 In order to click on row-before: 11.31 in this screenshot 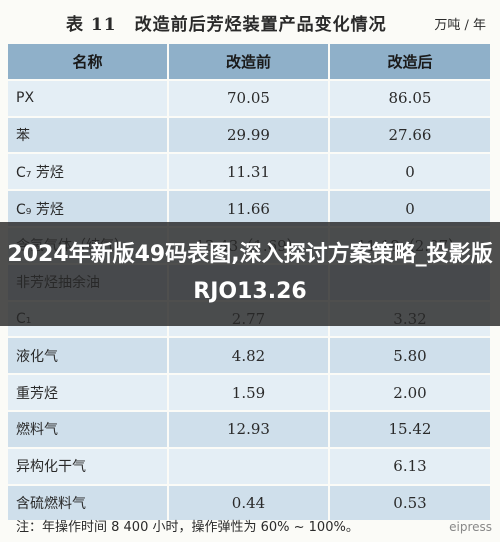, I will do `click(248, 171)`.